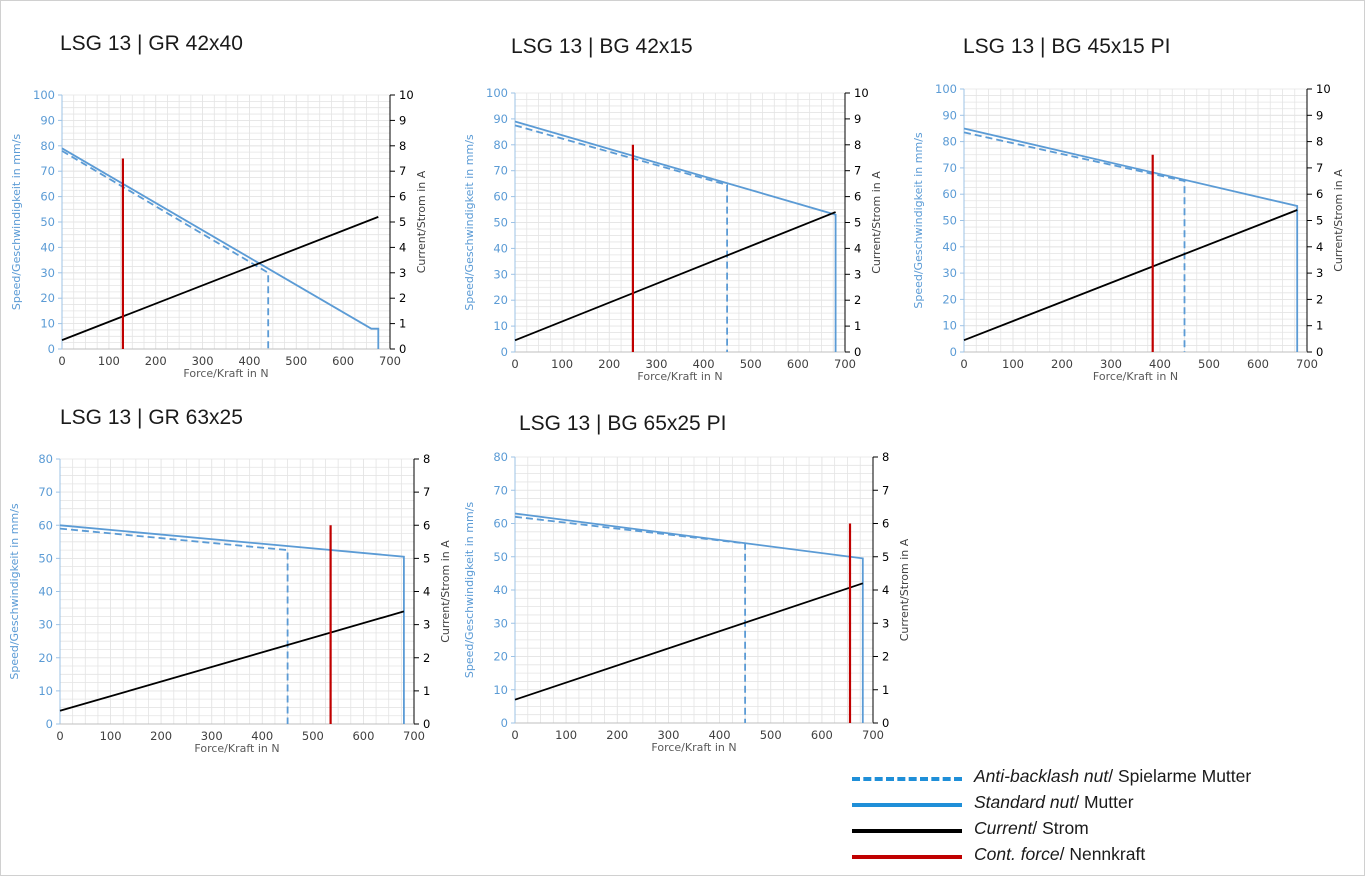 This screenshot has height=876, width=1365. I want to click on y2-tick-label: 9, so click(402, 120).